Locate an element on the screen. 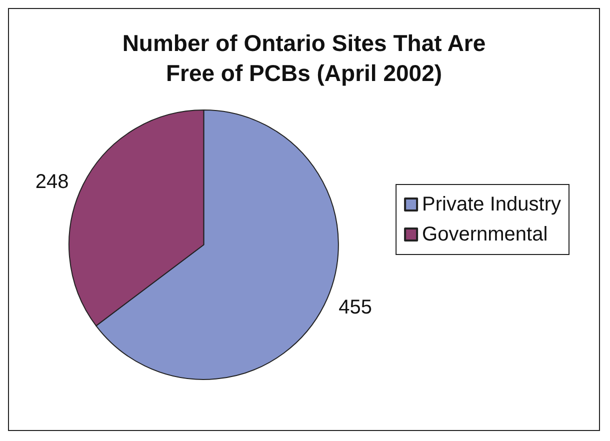 This screenshot has height=441, width=610. chart-title: Number of Ontario Sites That Are Free of PCBs (April 2002) is located at coordinates (304, 58).